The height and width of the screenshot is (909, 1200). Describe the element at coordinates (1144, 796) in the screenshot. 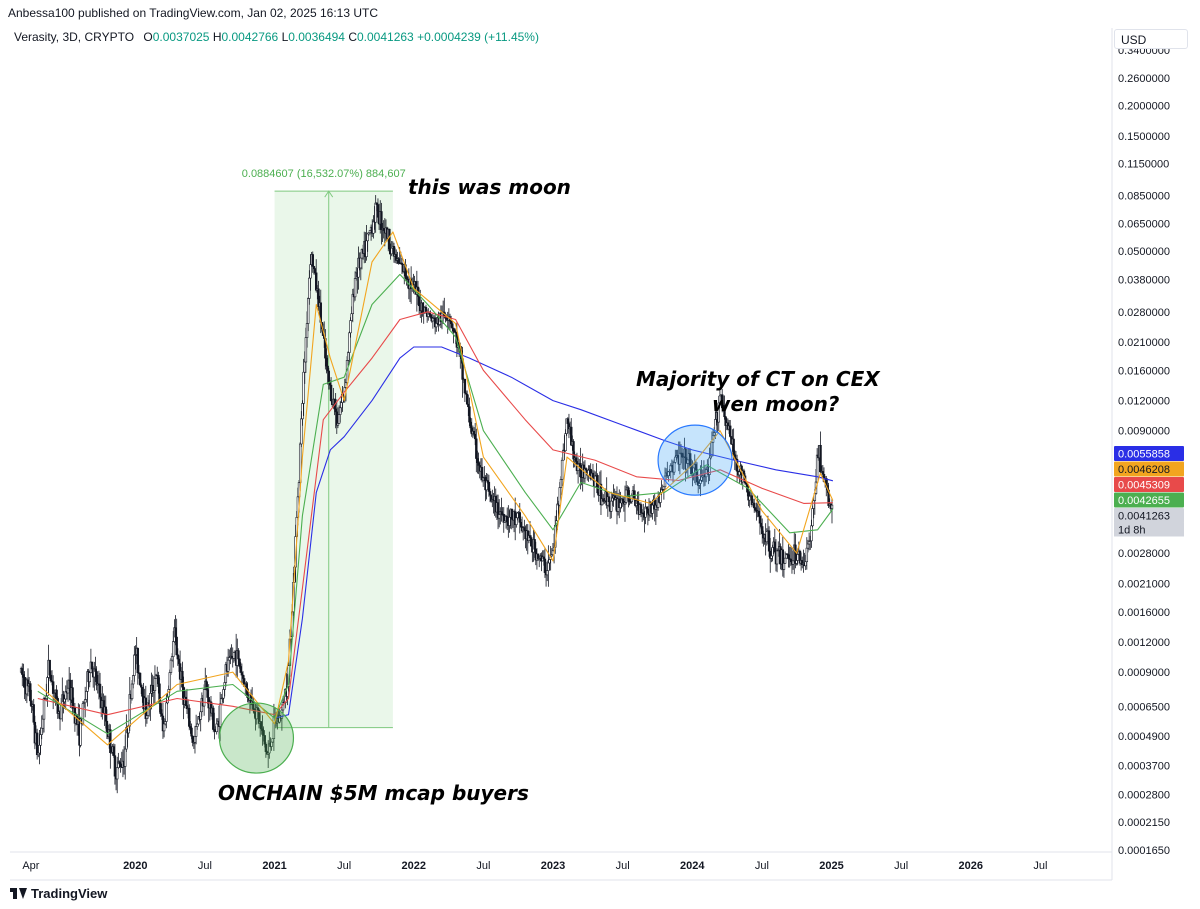

I see `price-tick-label: 0.0002800` at that location.